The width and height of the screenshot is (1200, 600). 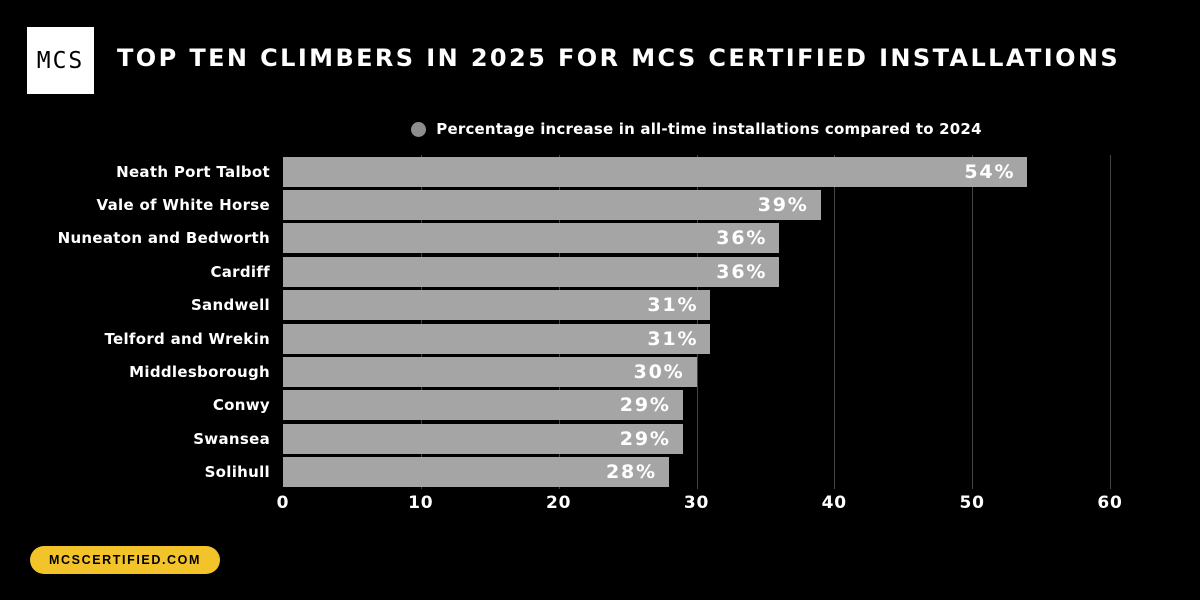 I want to click on x-axis-tick-label: 50, so click(x=972, y=503).